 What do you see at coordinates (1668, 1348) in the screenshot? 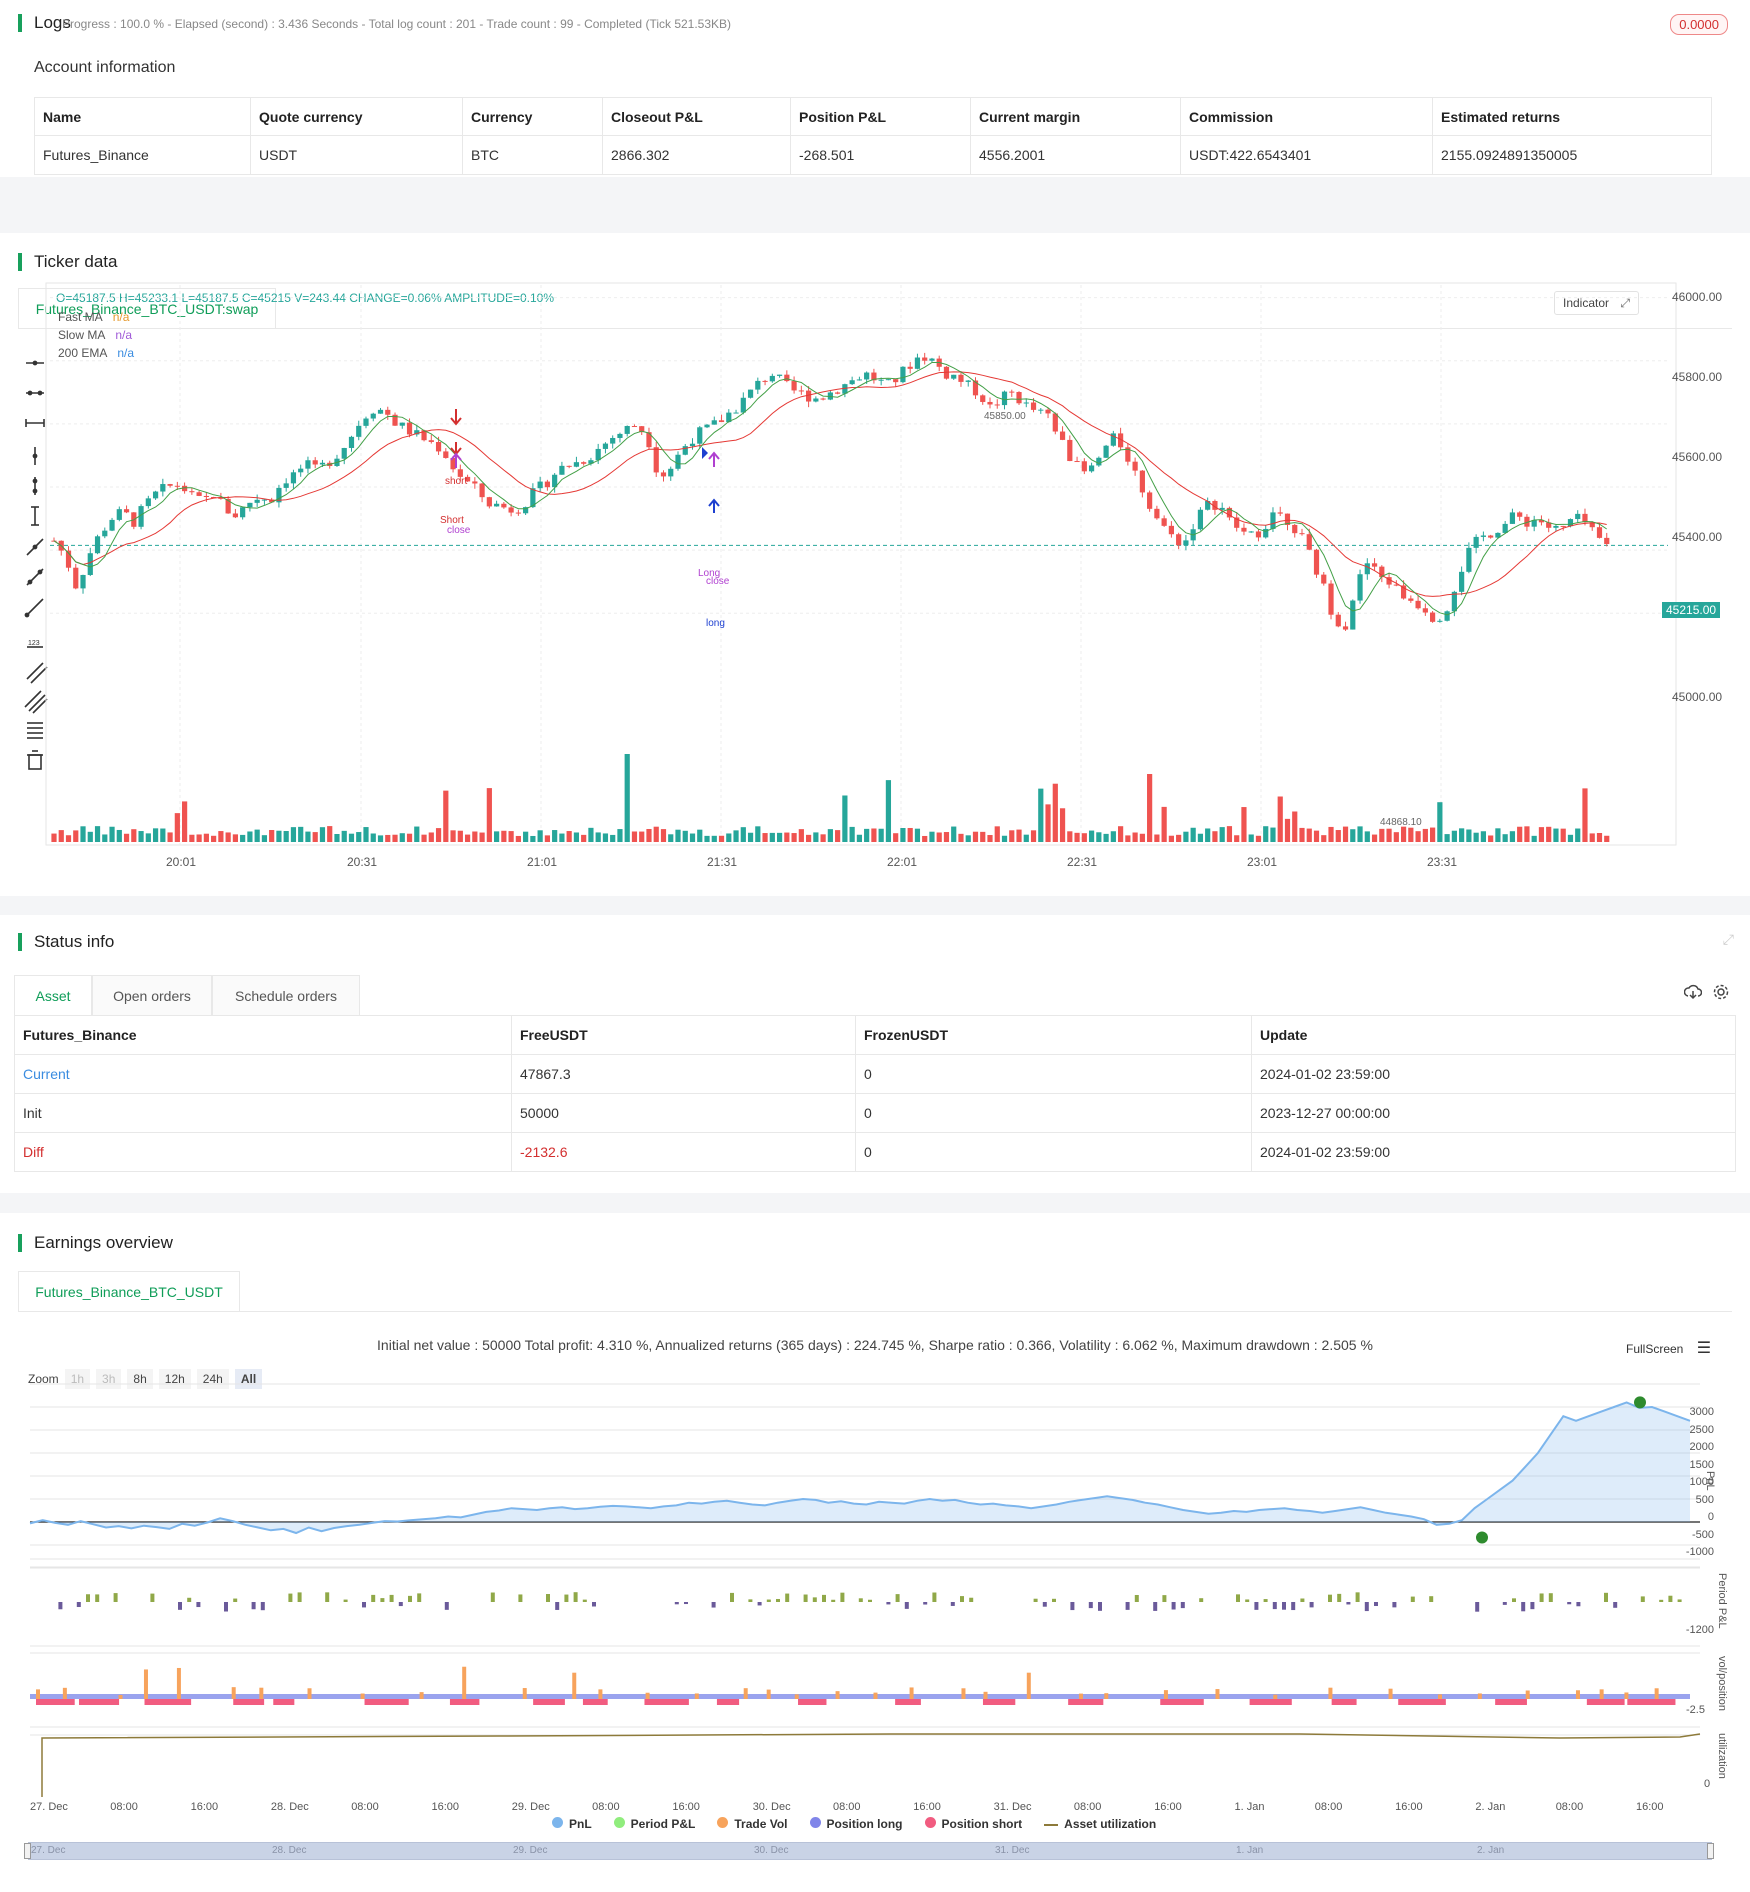
I see `fullscreen-button: FullScreen ☰` at bounding box center [1668, 1348].